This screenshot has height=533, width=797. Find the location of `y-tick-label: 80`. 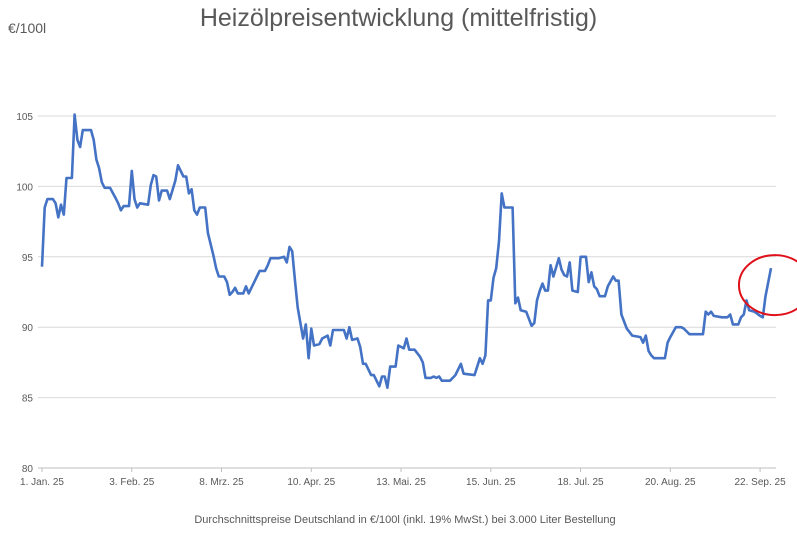

y-tick-label: 80 is located at coordinates (28, 469).